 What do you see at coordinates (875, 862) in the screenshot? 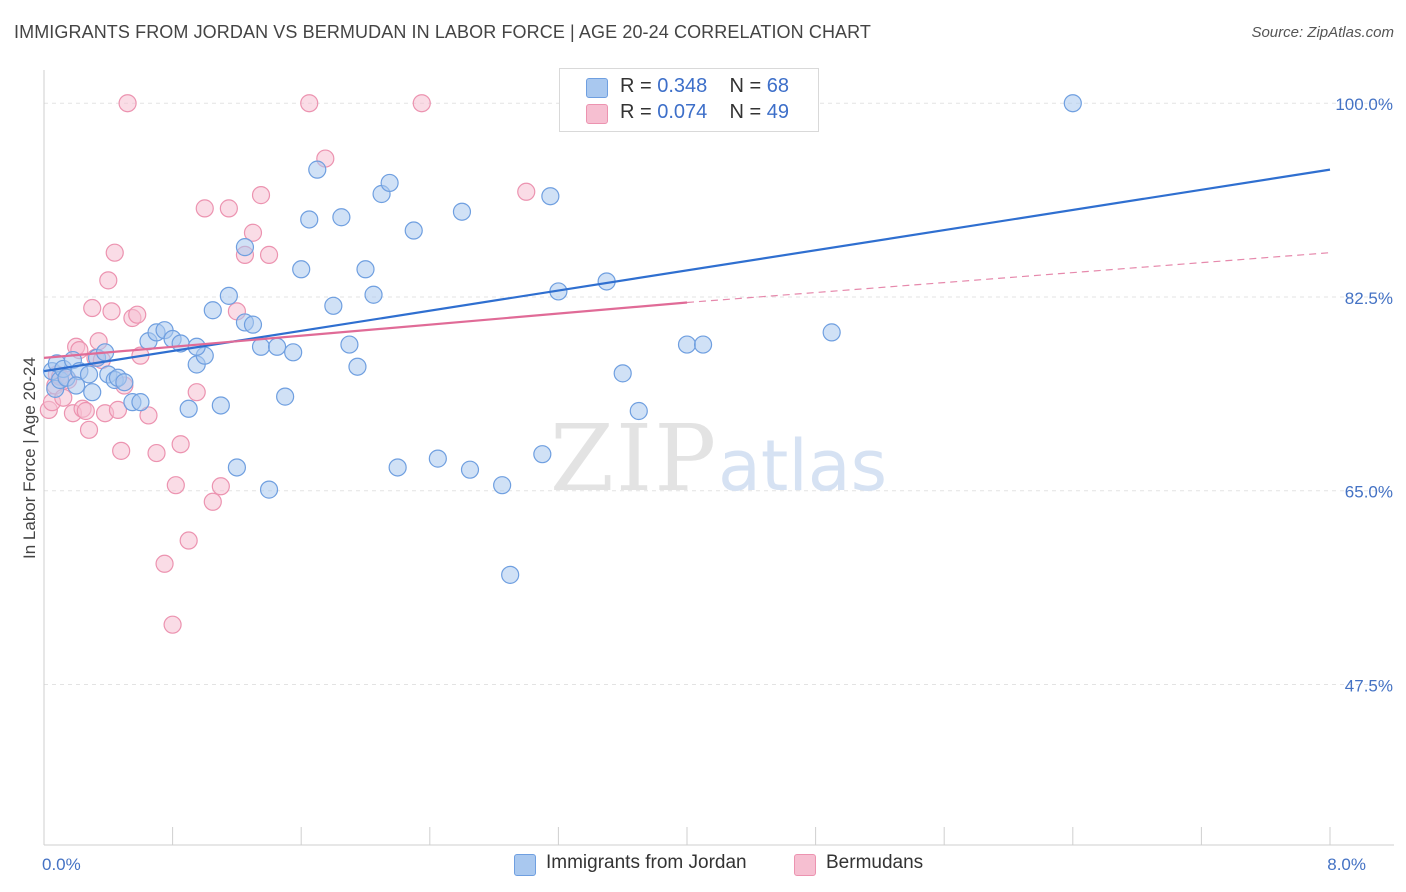
I see `legend-label-bermudan: Bermudans` at bounding box center [875, 862].